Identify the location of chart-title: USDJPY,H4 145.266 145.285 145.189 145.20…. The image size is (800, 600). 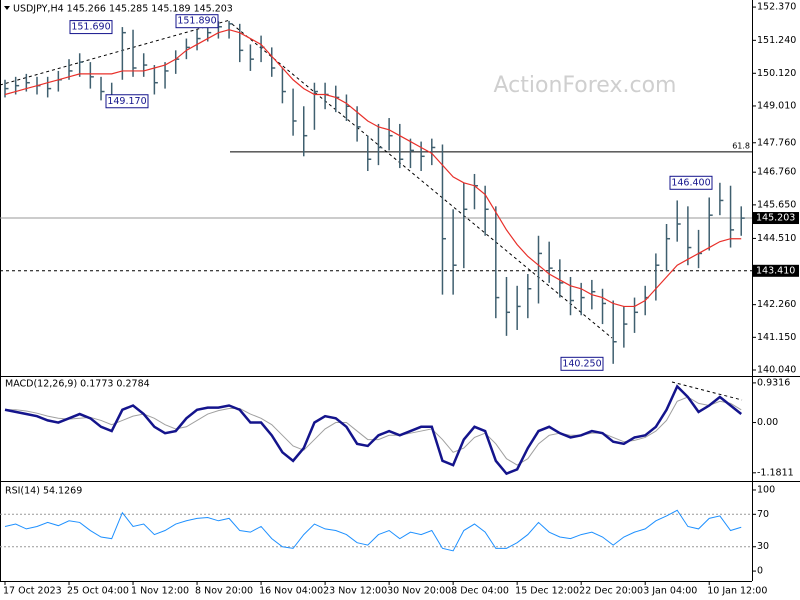
(123, 9).